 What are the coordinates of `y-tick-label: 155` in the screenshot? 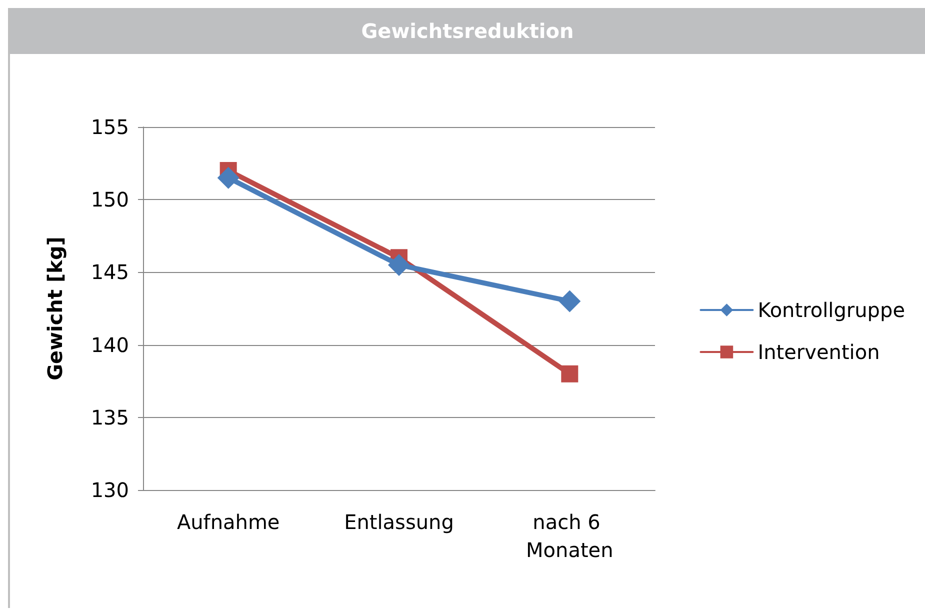 It's located at (109, 127).